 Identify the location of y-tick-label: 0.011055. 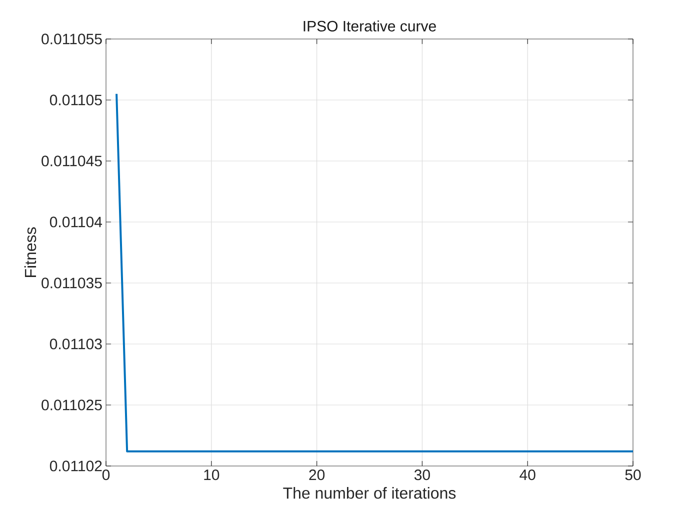
(72, 39).